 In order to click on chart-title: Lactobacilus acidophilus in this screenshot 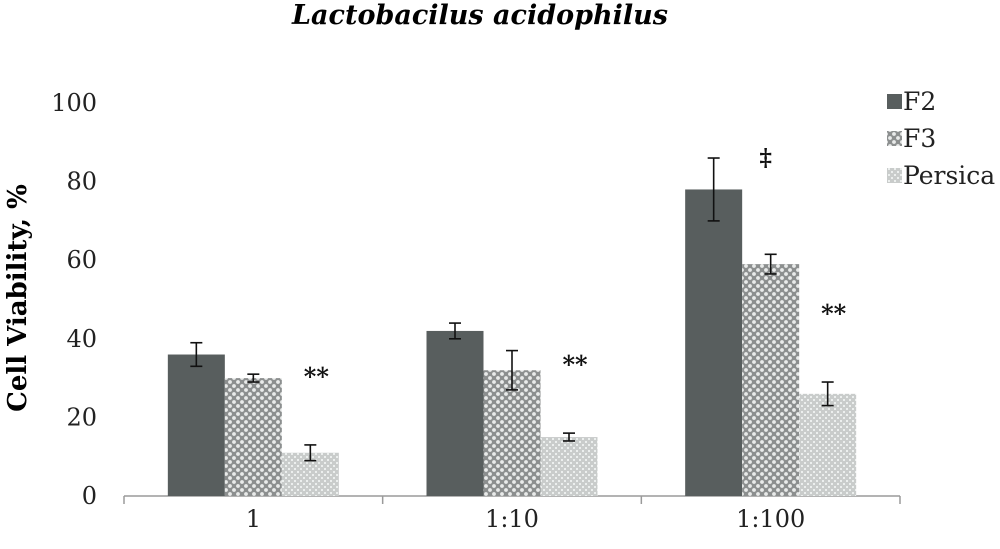, I will do `click(479, 15)`.